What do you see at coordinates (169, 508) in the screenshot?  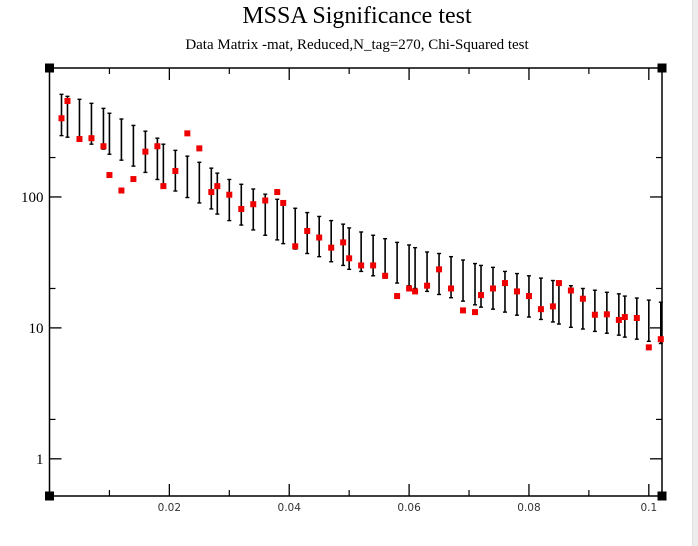 I see `x-tick-label: 0.02` at bounding box center [169, 508].